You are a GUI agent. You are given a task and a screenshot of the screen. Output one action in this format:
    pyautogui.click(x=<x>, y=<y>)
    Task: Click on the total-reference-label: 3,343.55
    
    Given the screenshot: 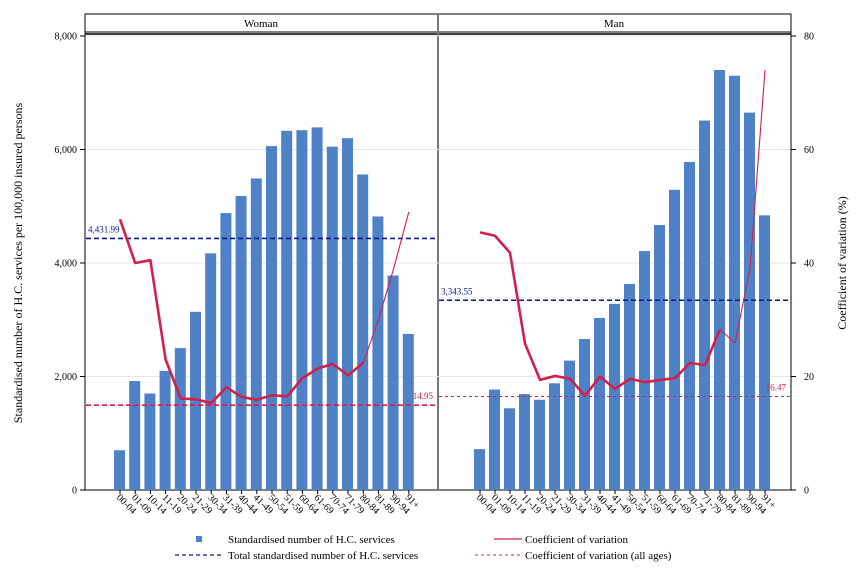 What is the action you would take?
    pyautogui.click(x=457, y=291)
    